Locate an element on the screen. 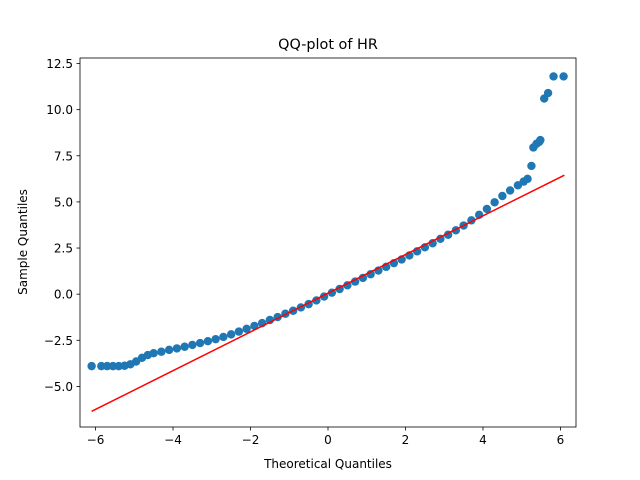 This screenshot has width=640, height=480. y-tick-label: 12.5 is located at coordinates (59, 64).